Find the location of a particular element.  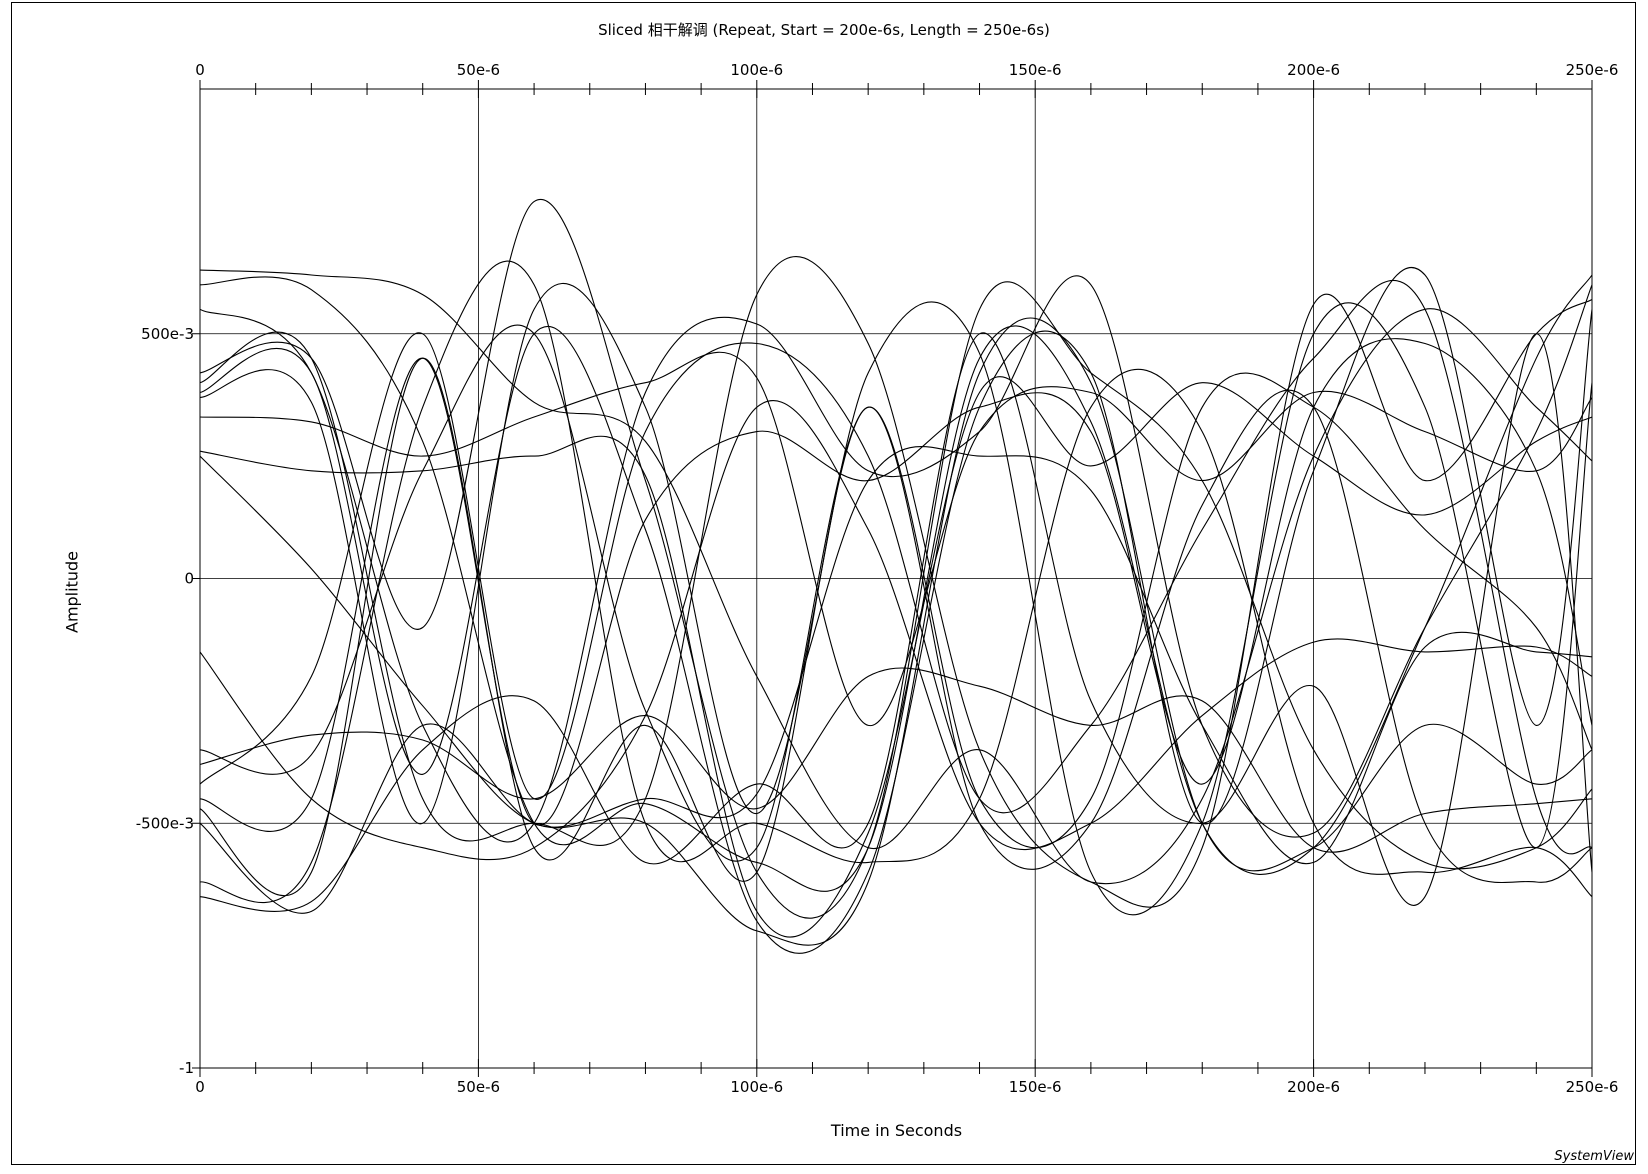

x-axis-label: Time in Seconds is located at coordinates (896, 1130).